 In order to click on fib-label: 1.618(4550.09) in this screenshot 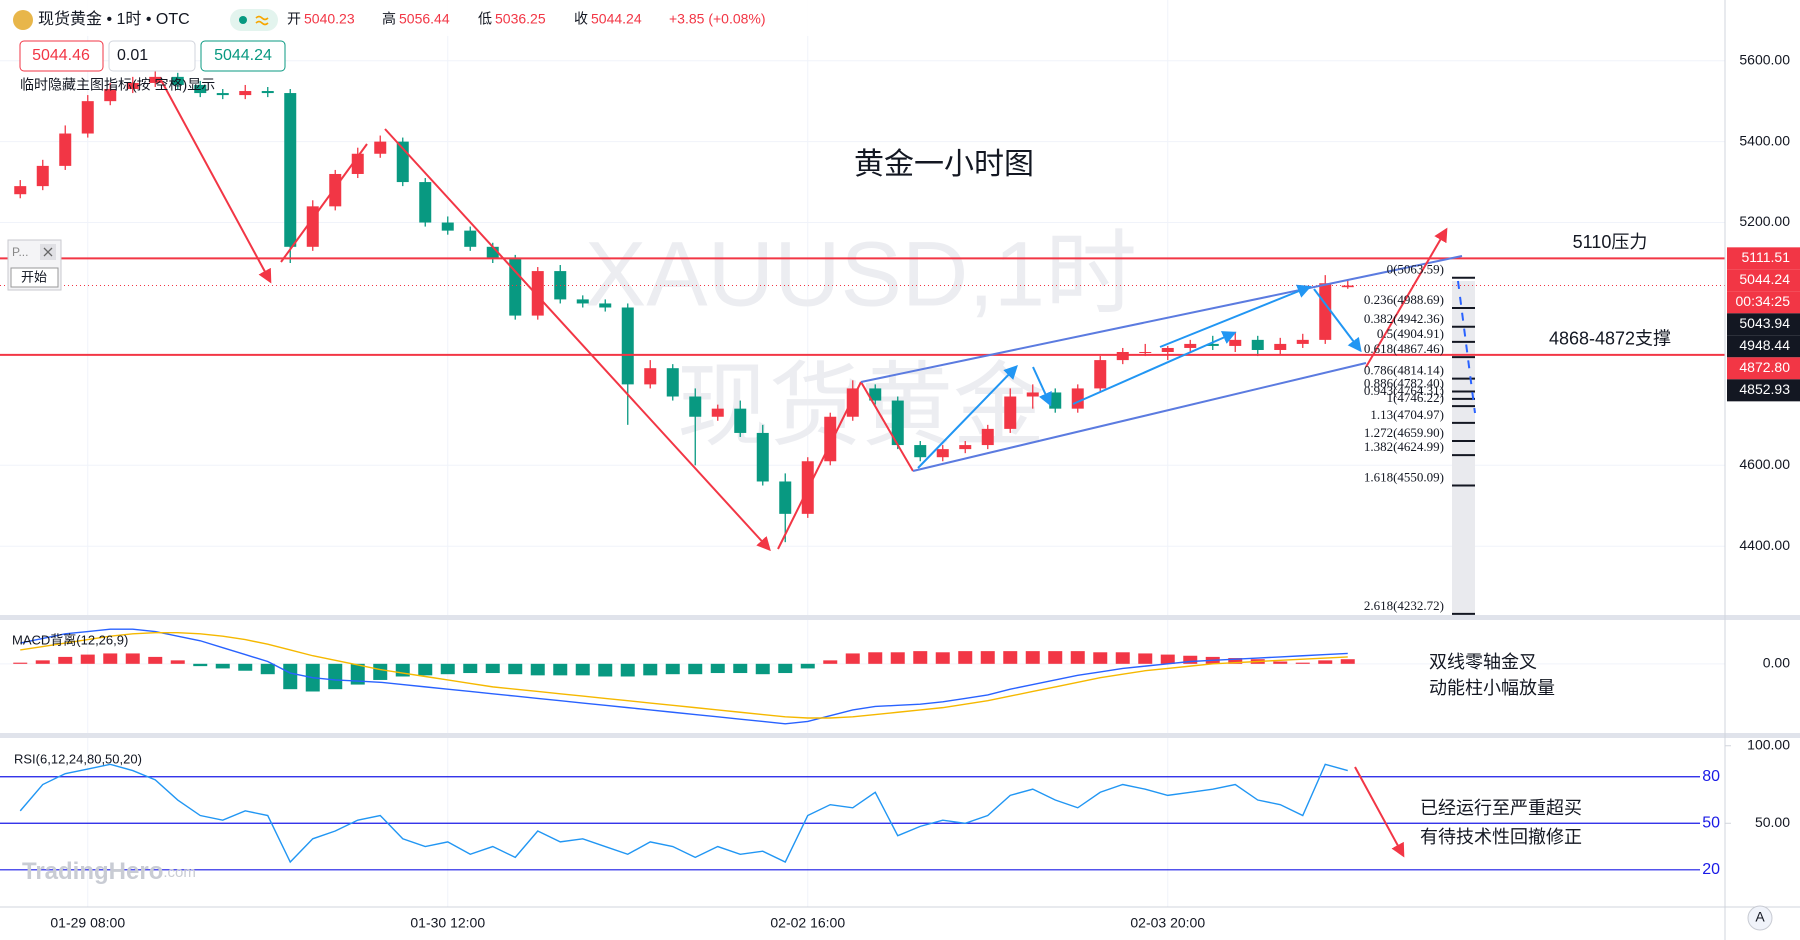, I will do `click(1404, 476)`.